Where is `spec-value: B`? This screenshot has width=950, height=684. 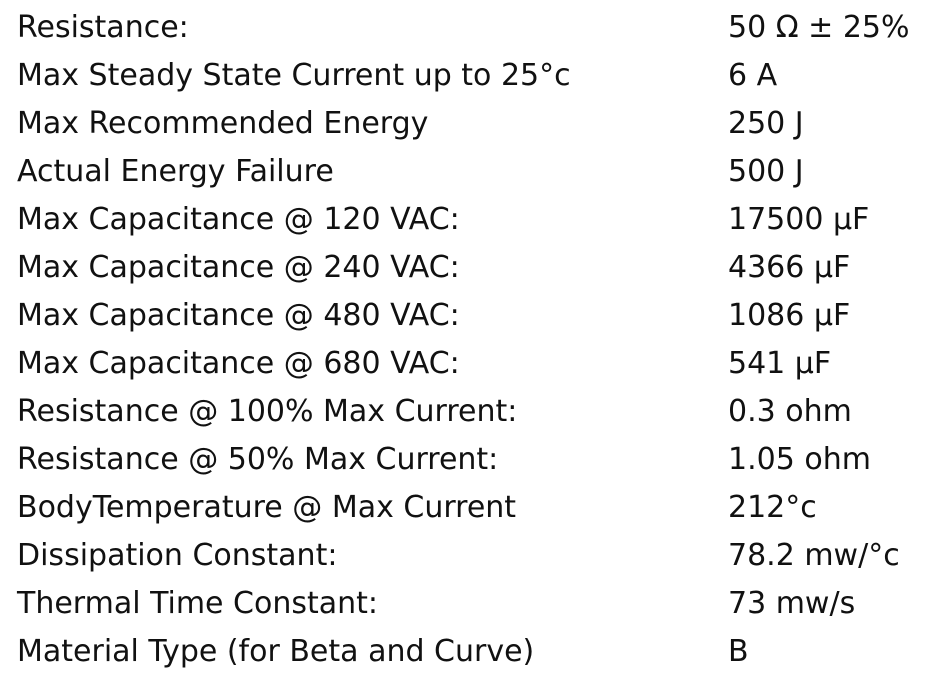
spec-value: B is located at coordinates (738, 651).